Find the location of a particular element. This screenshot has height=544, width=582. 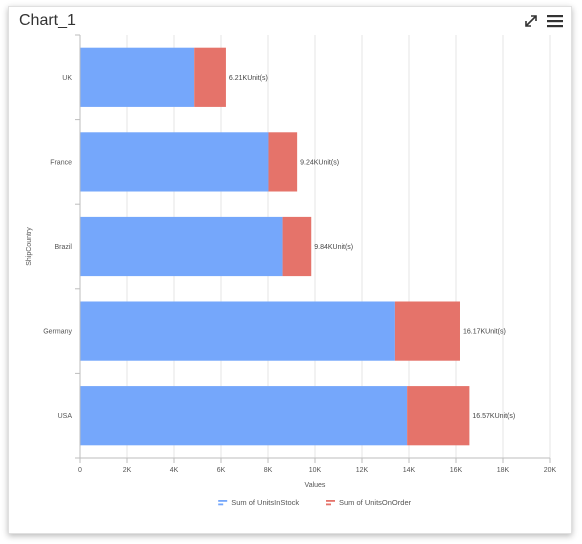

y-tick-label: Brazil is located at coordinates (63, 247).